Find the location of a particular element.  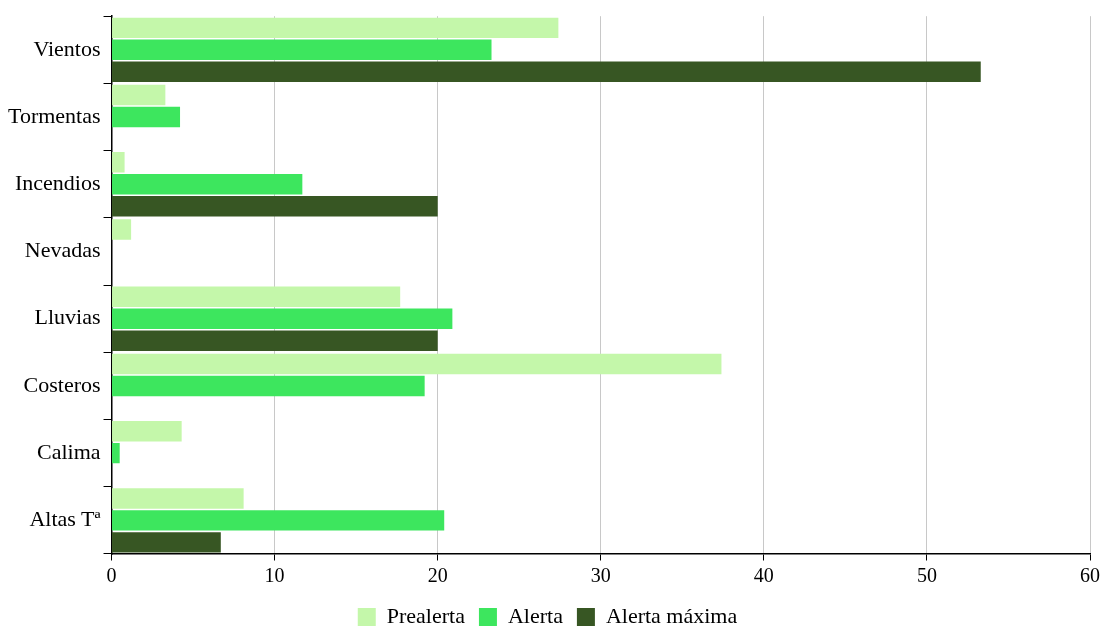

legend-label: Alerta is located at coordinates (535, 615).